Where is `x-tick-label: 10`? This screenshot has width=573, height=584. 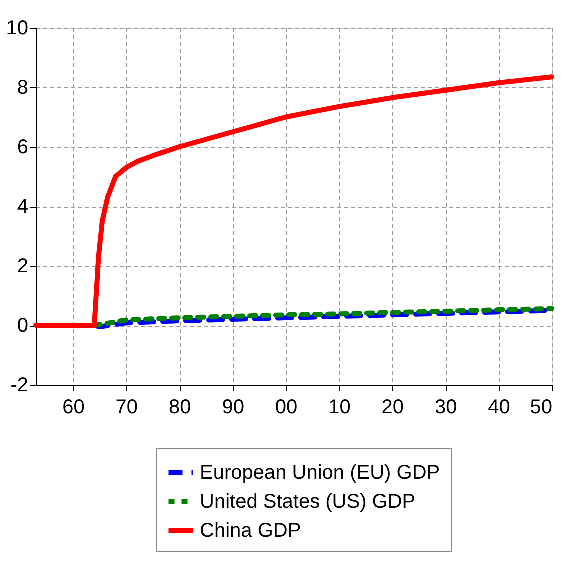 x-tick-label: 10 is located at coordinates (339, 407).